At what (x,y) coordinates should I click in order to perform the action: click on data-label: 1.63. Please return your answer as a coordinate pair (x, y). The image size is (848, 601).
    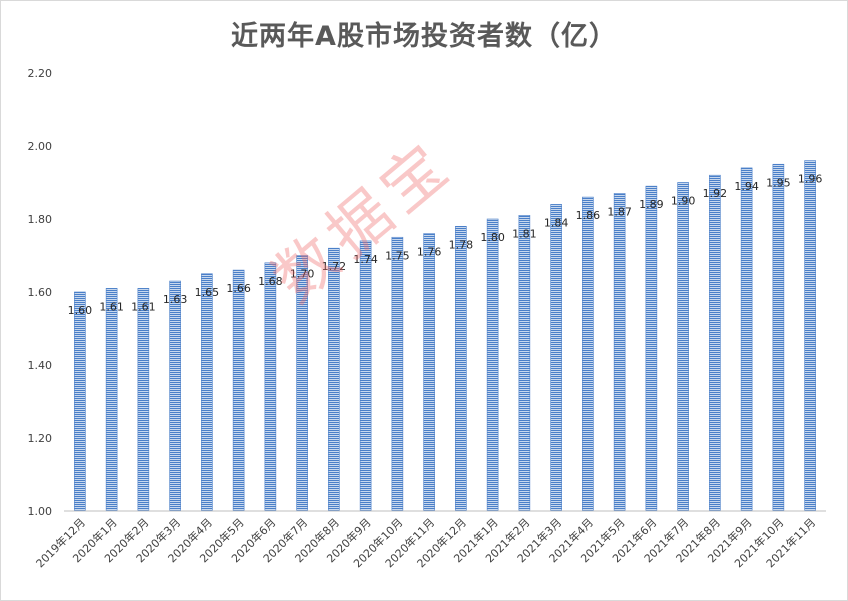
    Looking at the image, I should click on (175, 299).